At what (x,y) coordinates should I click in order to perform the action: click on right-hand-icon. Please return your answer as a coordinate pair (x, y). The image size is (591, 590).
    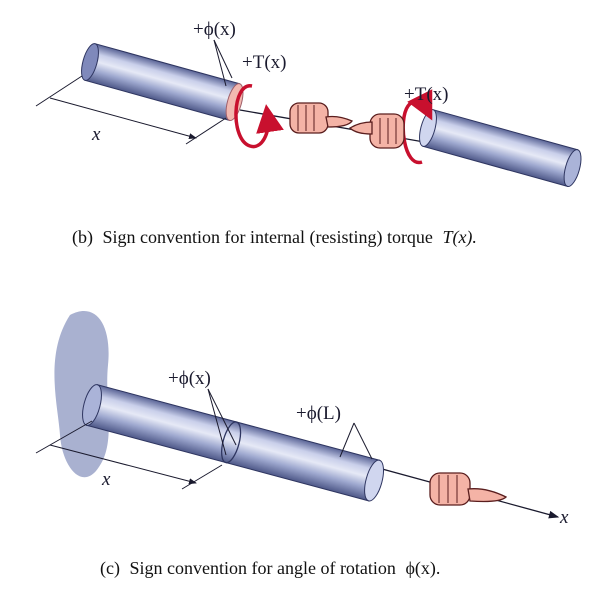
    Looking at the image, I should click on (468, 489).